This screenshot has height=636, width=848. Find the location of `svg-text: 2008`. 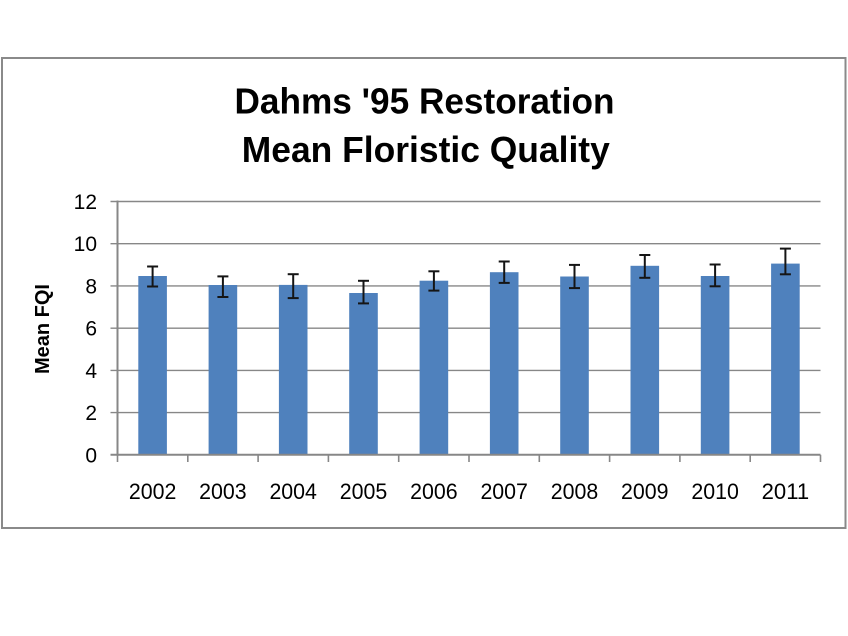

svg-text: 2008 is located at coordinates (575, 491).